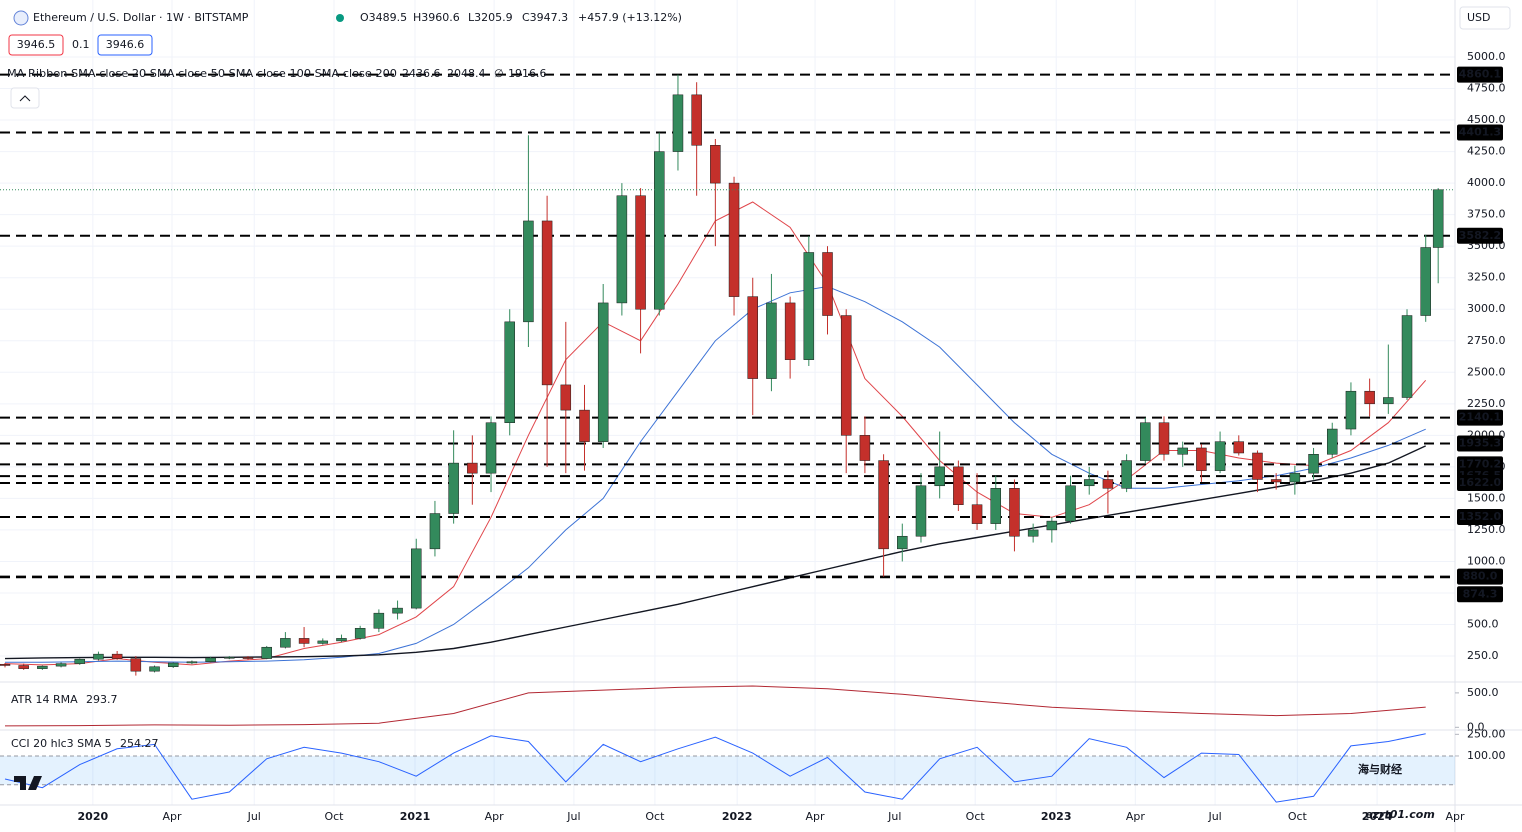 The width and height of the screenshot is (1522, 832). Describe the element at coordinates (499, 73) in the screenshot. I see `ma-empty: ∅` at that location.